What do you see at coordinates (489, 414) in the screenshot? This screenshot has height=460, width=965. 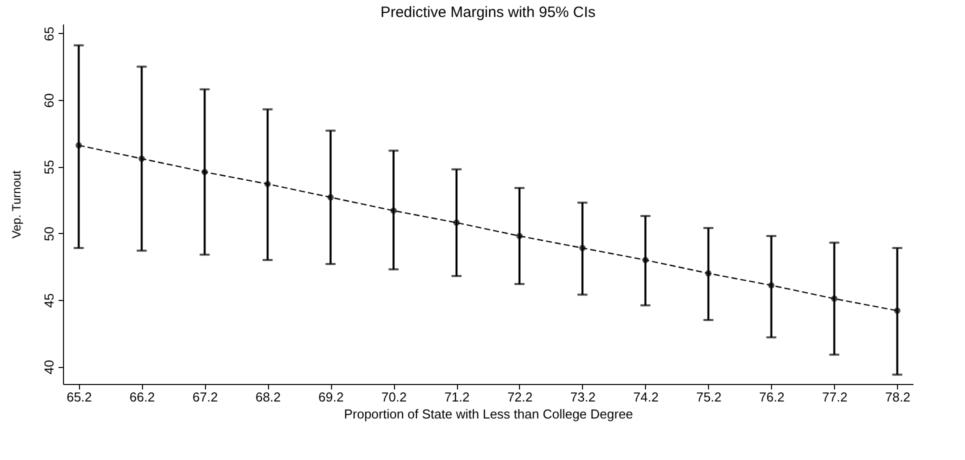 I see `x-axis-title: Proportion of State with Less than College Degree` at bounding box center [489, 414].